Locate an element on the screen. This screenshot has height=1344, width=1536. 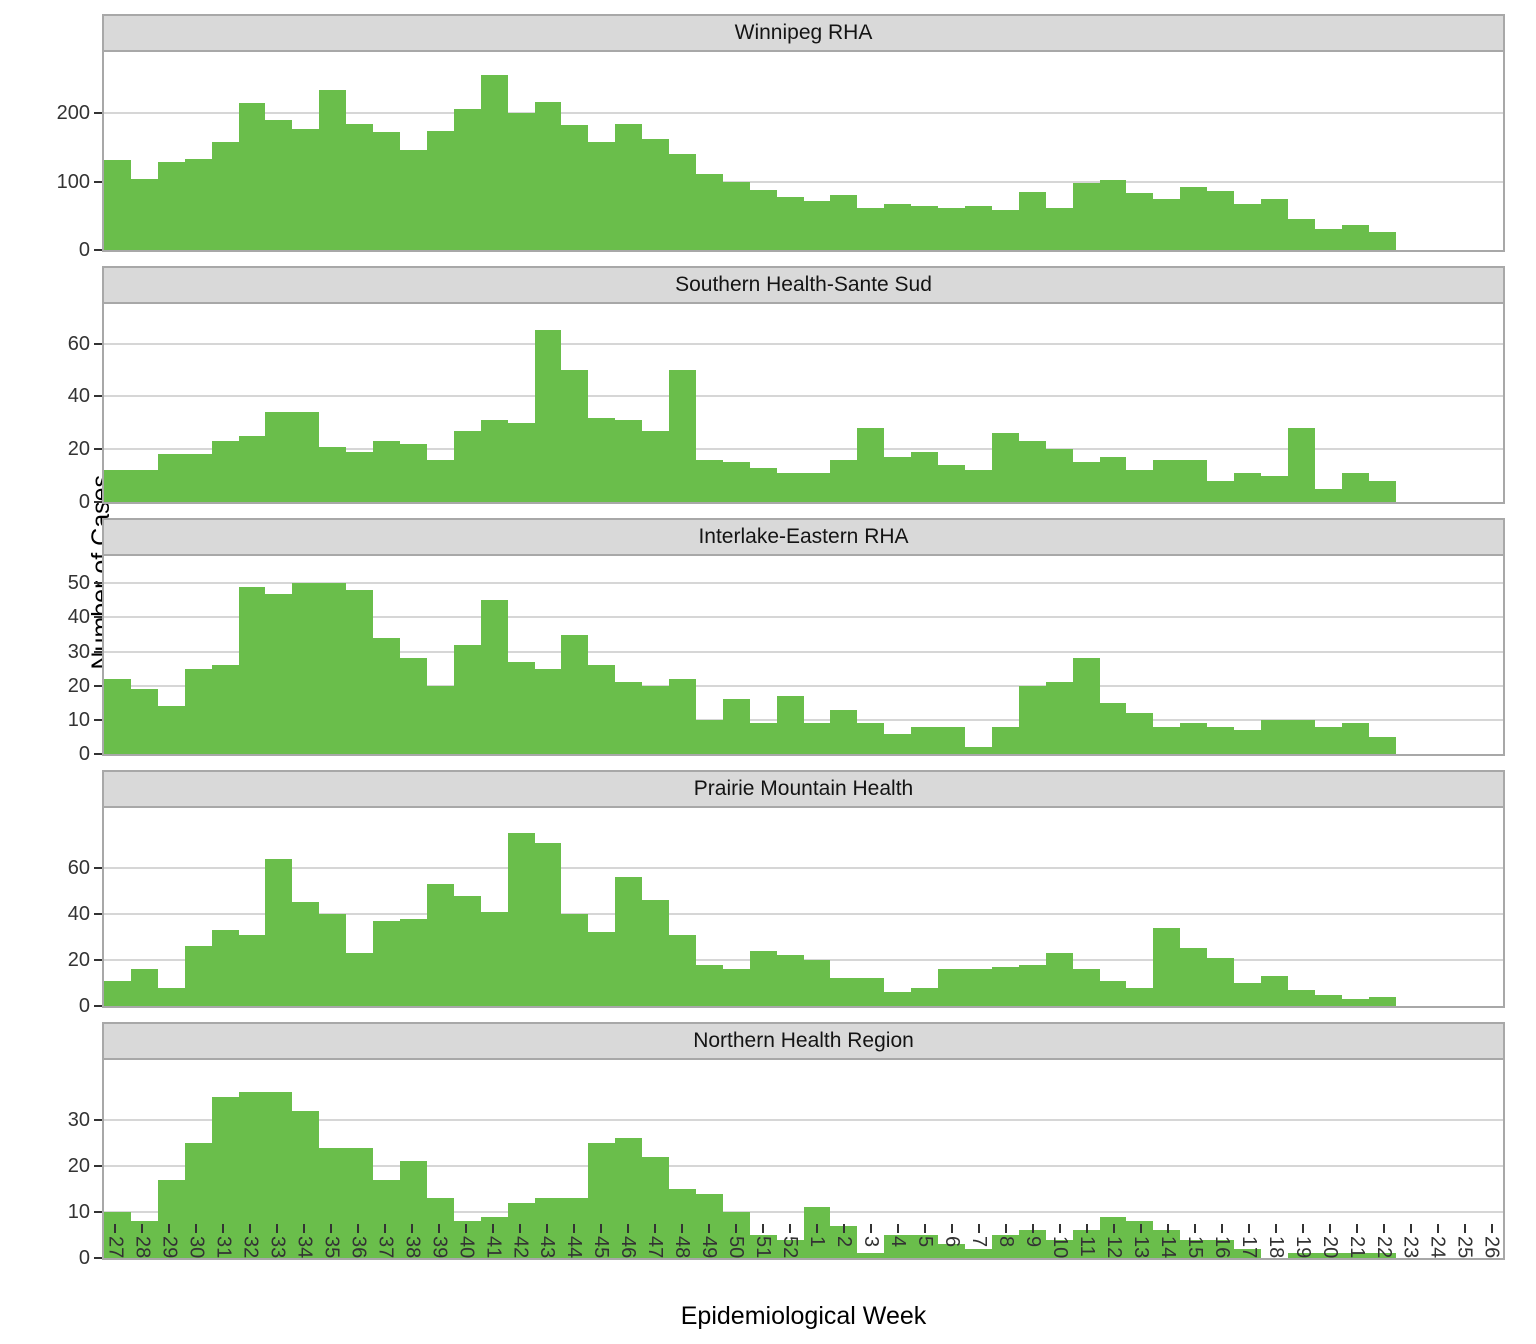
x-tick-label: 38 is located at coordinates (412, 1247).